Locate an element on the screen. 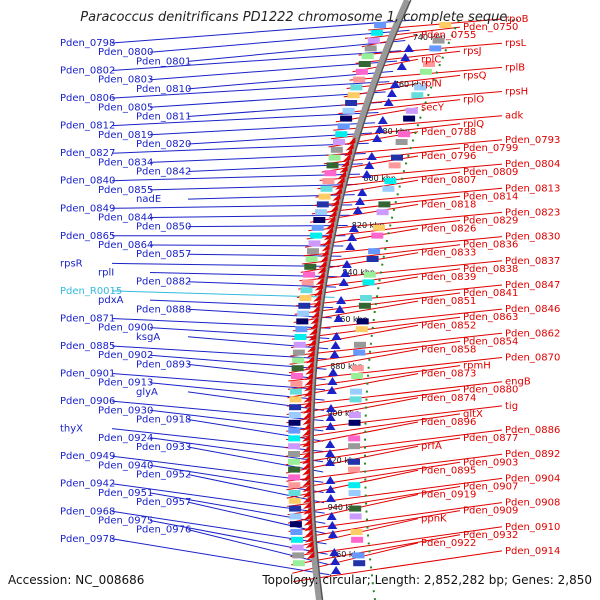  right-gene-label: Pden_0826 is located at coordinates (448, 229).